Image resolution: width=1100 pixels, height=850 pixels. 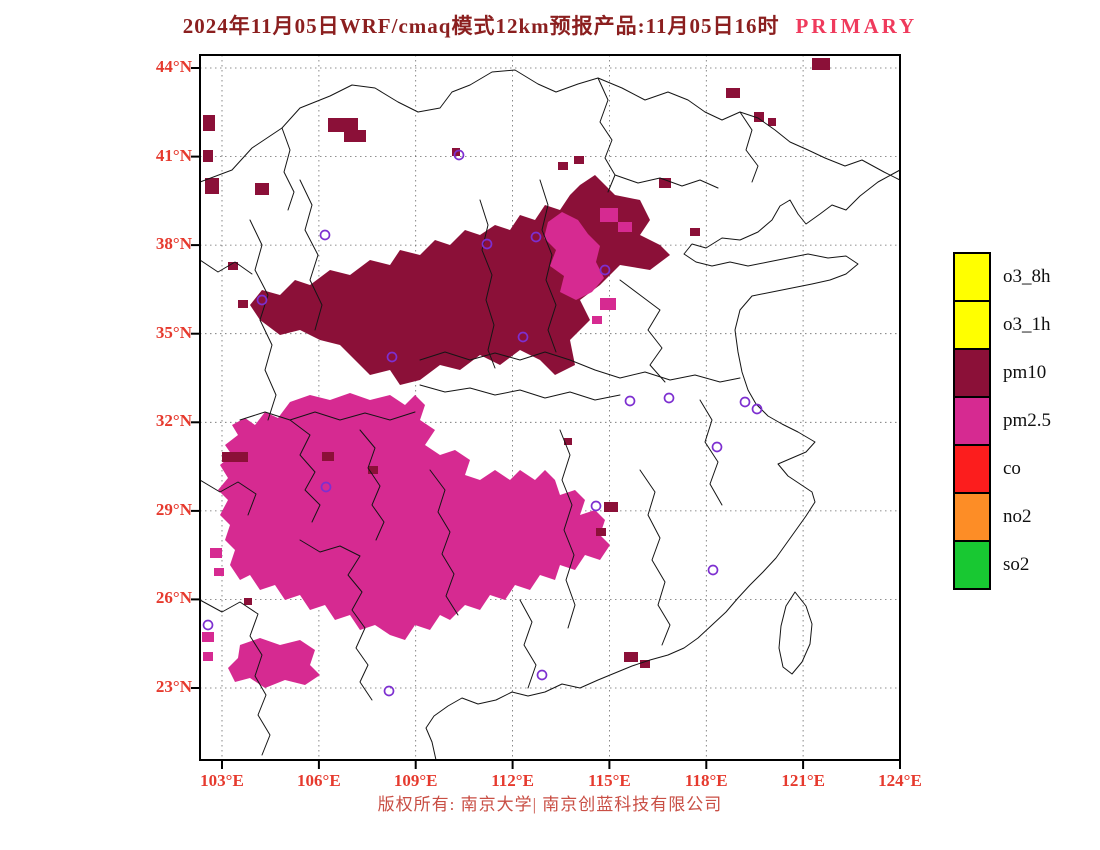 I want to click on legend-item-no2: no2, so click(x=1002, y=517).